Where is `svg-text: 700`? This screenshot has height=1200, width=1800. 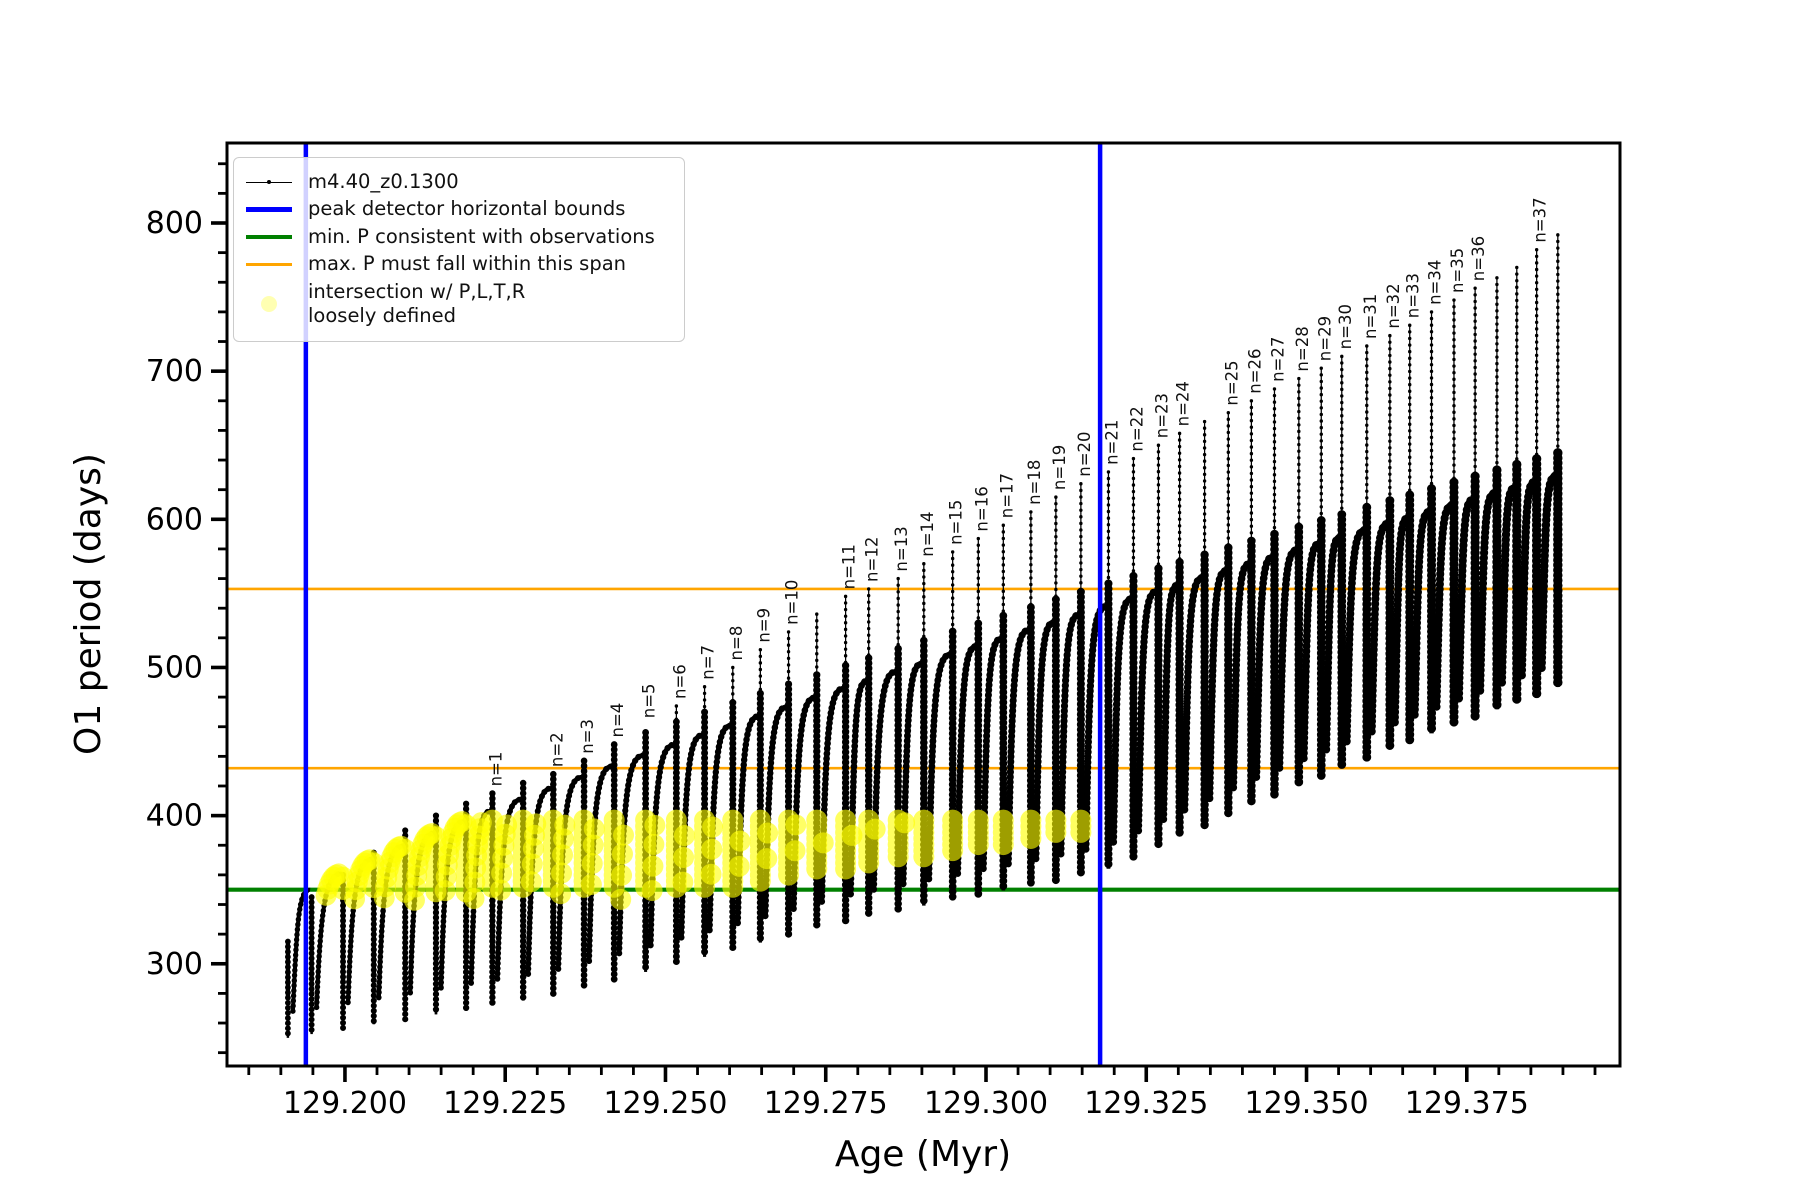 svg-text: 700 is located at coordinates (174, 371).